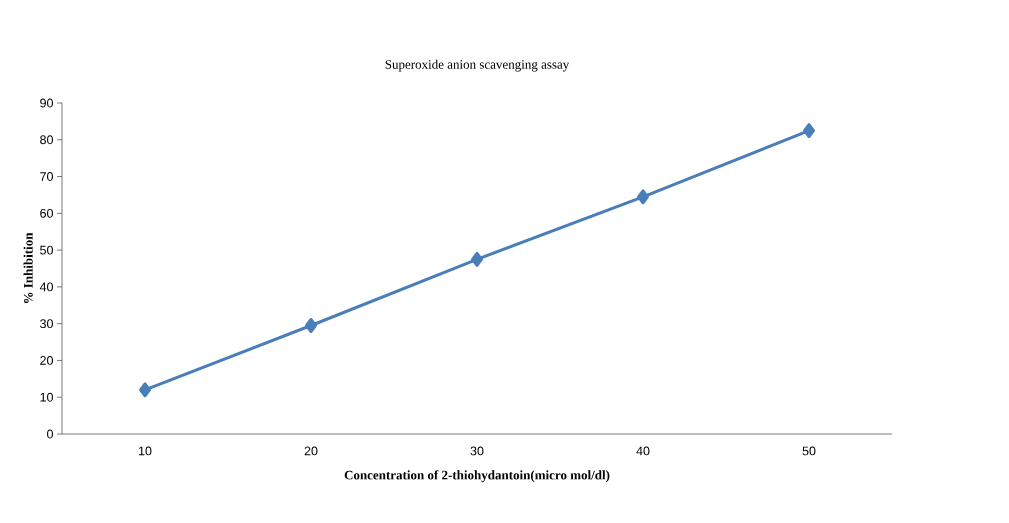  Describe the element at coordinates (28, 268) in the screenshot. I see `y-axis-title: % Inhibition` at that location.